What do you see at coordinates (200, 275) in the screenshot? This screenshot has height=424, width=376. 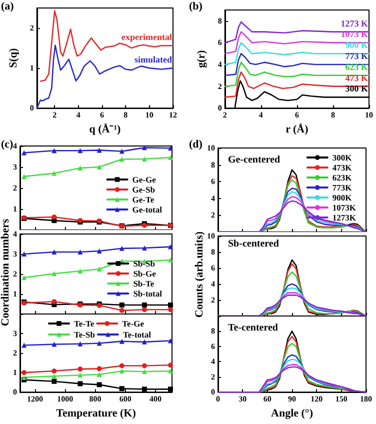 I see `y-axis-title: Counts (arb.units)` at bounding box center [200, 275].